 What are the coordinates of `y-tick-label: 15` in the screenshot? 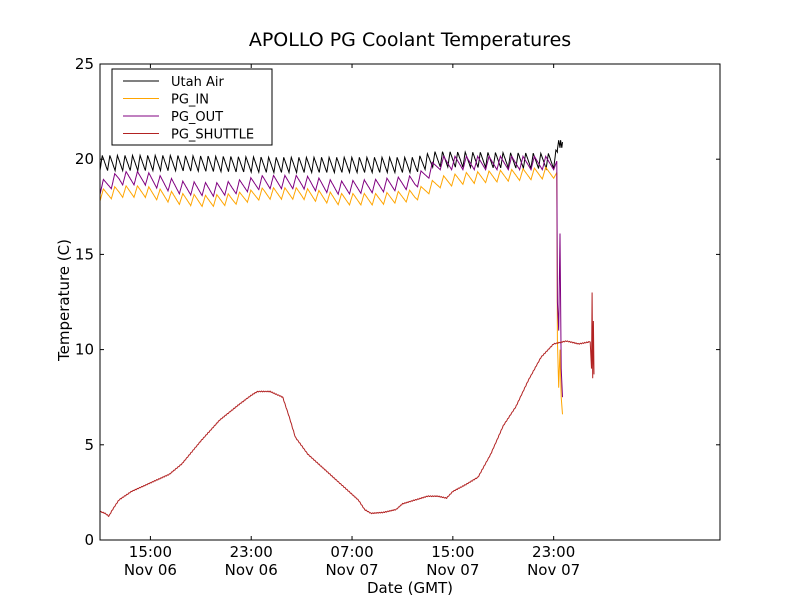 It's located at (84, 254).